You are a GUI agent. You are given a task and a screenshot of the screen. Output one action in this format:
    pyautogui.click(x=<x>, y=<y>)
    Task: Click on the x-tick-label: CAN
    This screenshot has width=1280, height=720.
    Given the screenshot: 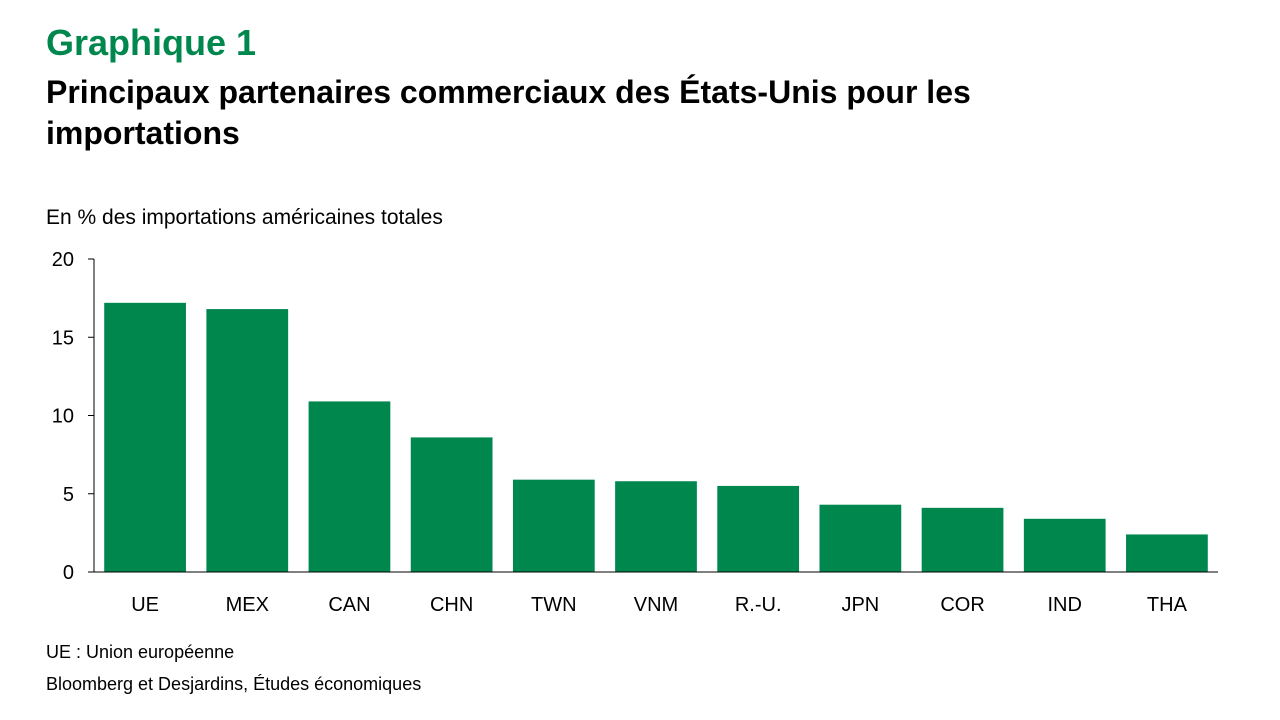 What is the action you would take?
    pyautogui.click(x=349, y=605)
    